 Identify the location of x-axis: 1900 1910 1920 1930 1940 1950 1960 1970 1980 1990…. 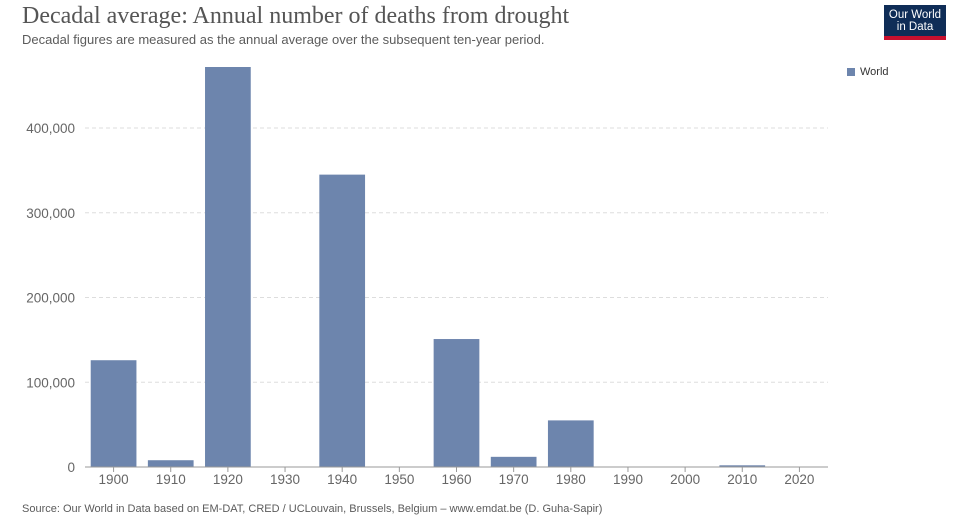
(456, 476).